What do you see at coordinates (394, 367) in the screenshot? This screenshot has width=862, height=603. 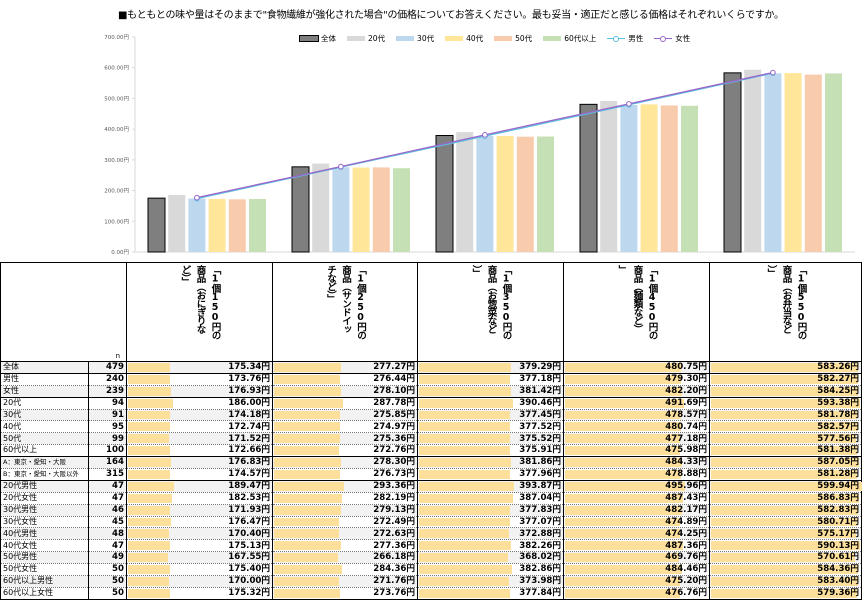 I see `value-text: 277.27円` at bounding box center [394, 367].